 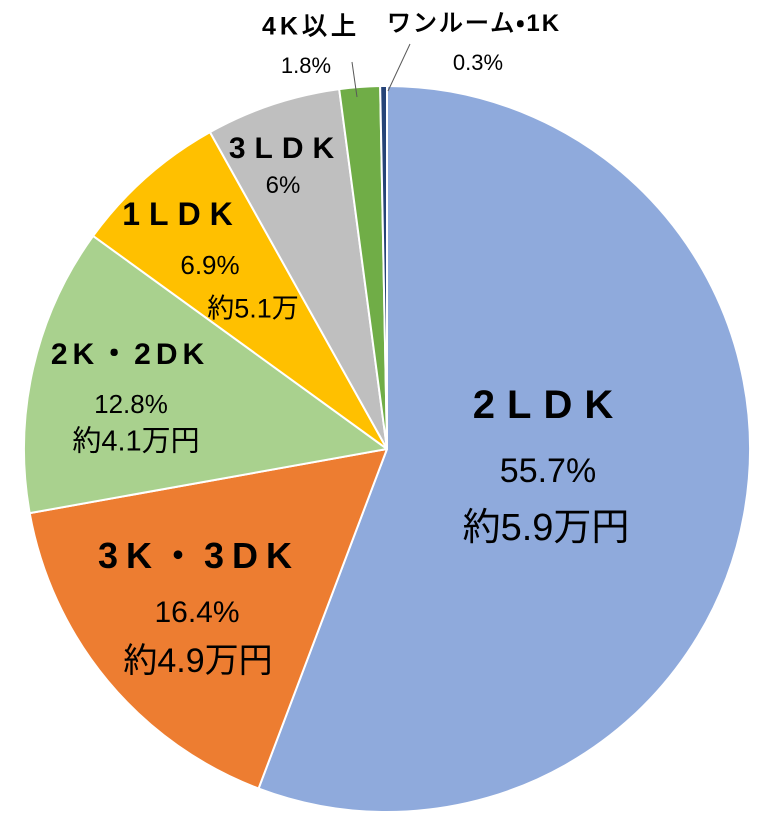 I want to click on slice-label-2k-2dk-name: 2K・2DK, so click(x=130, y=354).